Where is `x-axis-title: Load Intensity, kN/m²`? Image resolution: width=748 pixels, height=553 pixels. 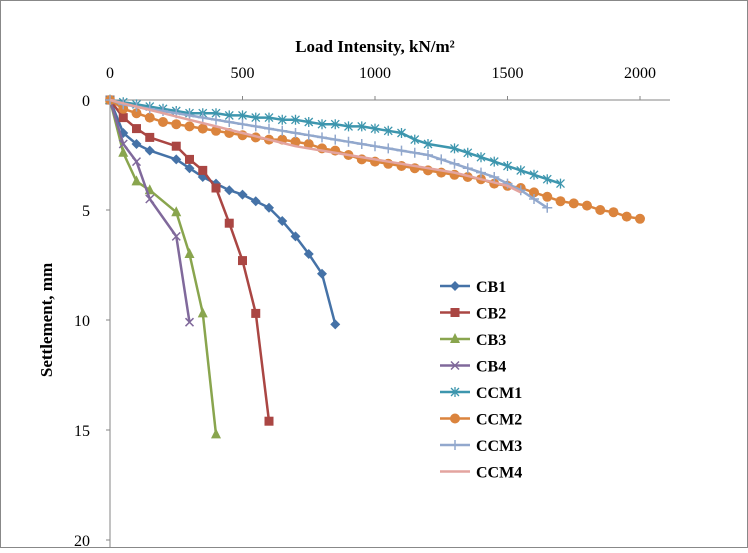
x-axis-title: Load Intensity, kN/m² is located at coordinates (375, 46).